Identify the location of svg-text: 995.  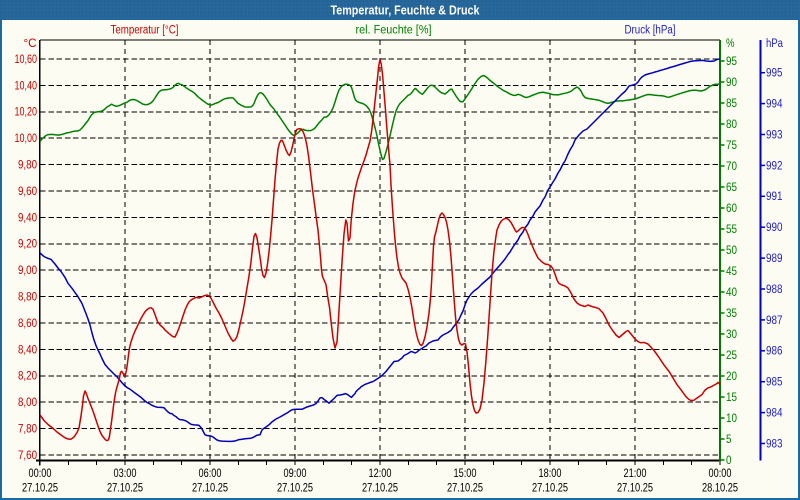
(774, 74).